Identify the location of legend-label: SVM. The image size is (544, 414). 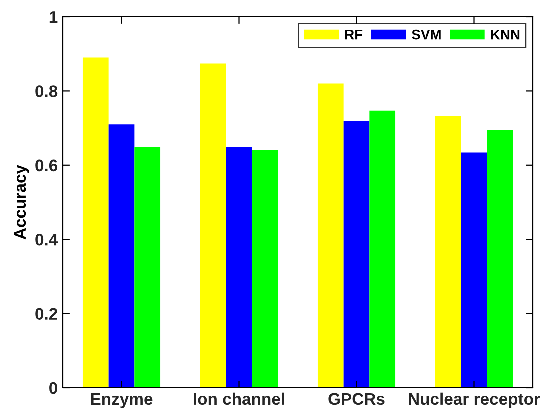
(426, 35).